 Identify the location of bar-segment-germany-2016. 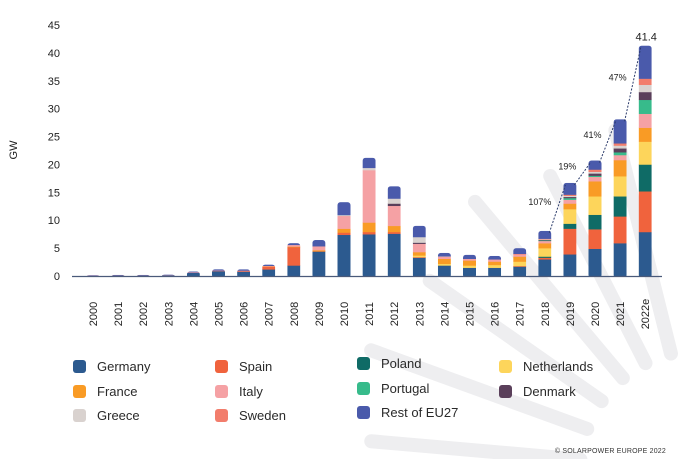
(495, 272).